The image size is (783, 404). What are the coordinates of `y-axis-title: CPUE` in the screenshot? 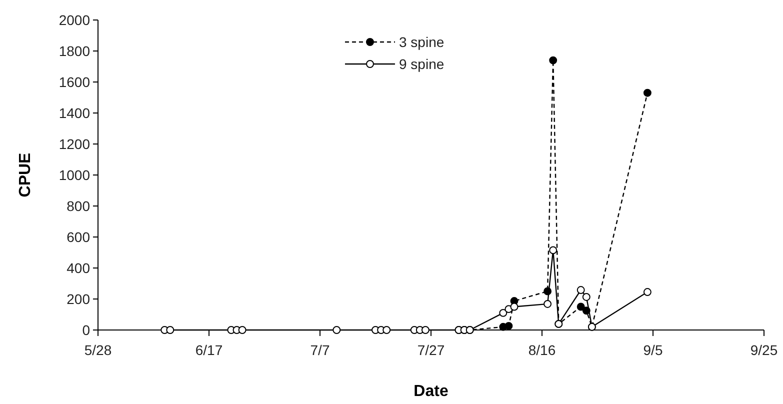 It's located at (25, 175).